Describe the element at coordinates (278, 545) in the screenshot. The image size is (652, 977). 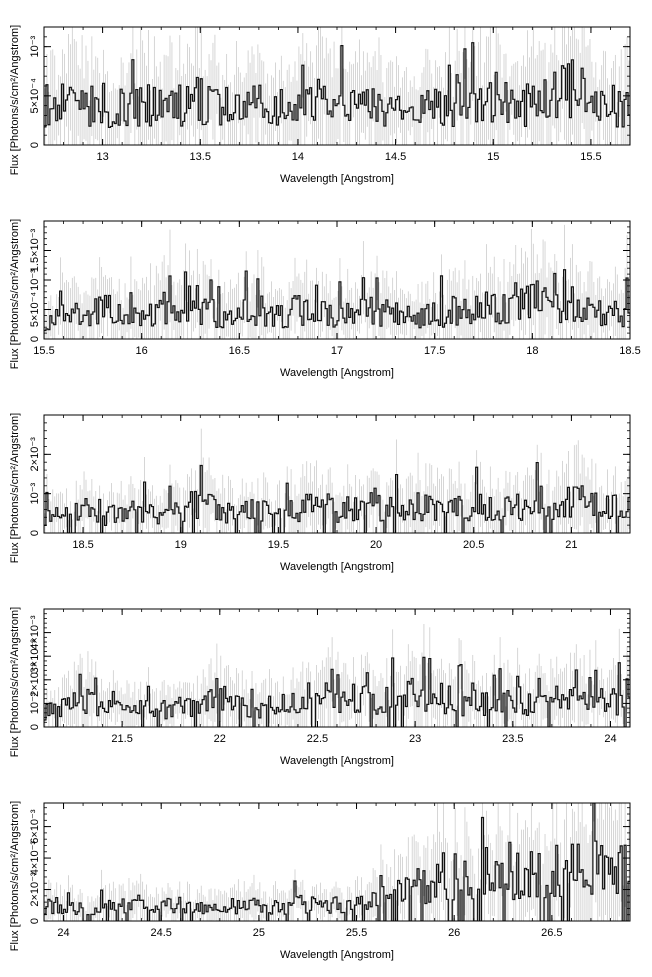
I see `x-tick-label: 19.5` at that location.